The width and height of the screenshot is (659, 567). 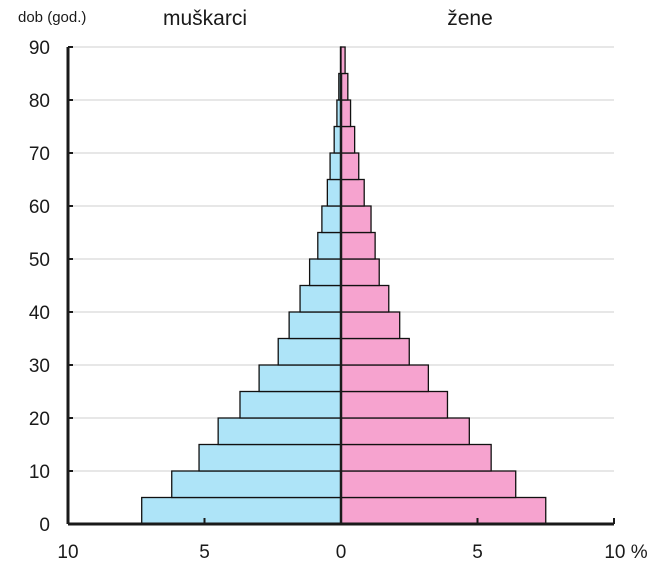 What do you see at coordinates (470, 18) in the screenshot?
I see `female-label: žene` at bounding box center [470, 18].